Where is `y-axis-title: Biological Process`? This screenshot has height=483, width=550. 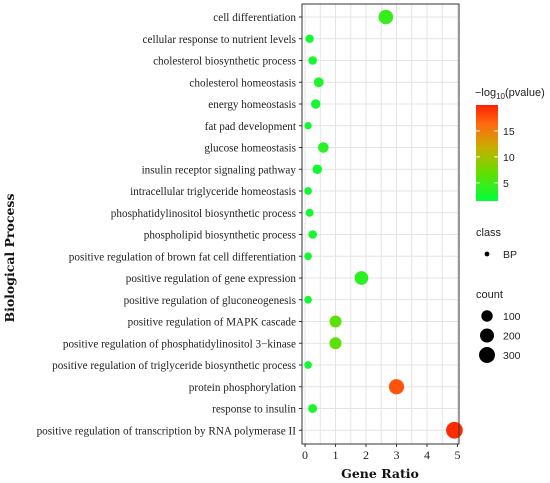
y-axis-title: Biological Process is located at coordinates (9, 258).